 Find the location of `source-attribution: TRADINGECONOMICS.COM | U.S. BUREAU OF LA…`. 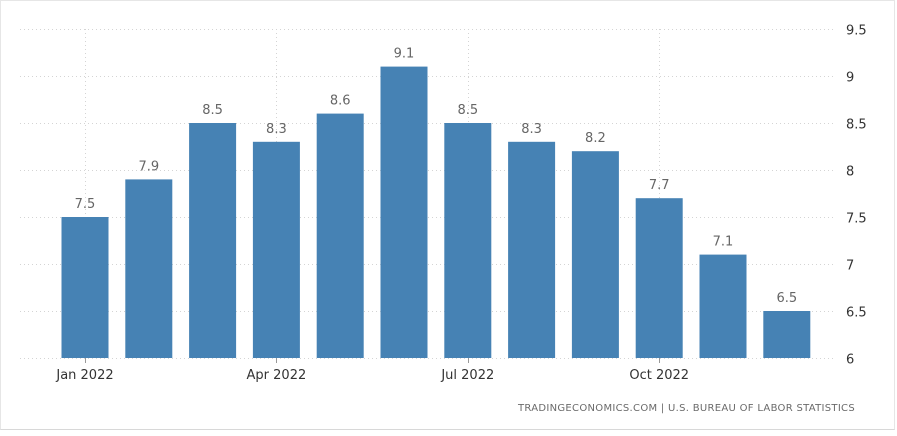

source-attribution: TRADINGECONOMICS.COM | U.S. BUREAU OF LA… is located at coordinates (686, 408).